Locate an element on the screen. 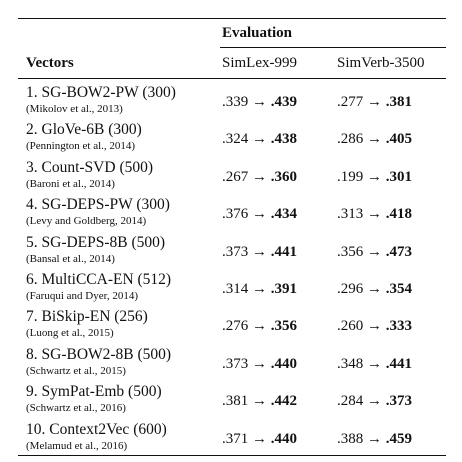 The image size is (462, 462). citation: (Baroni et al., 2014) is located at coordinates (70, 183).